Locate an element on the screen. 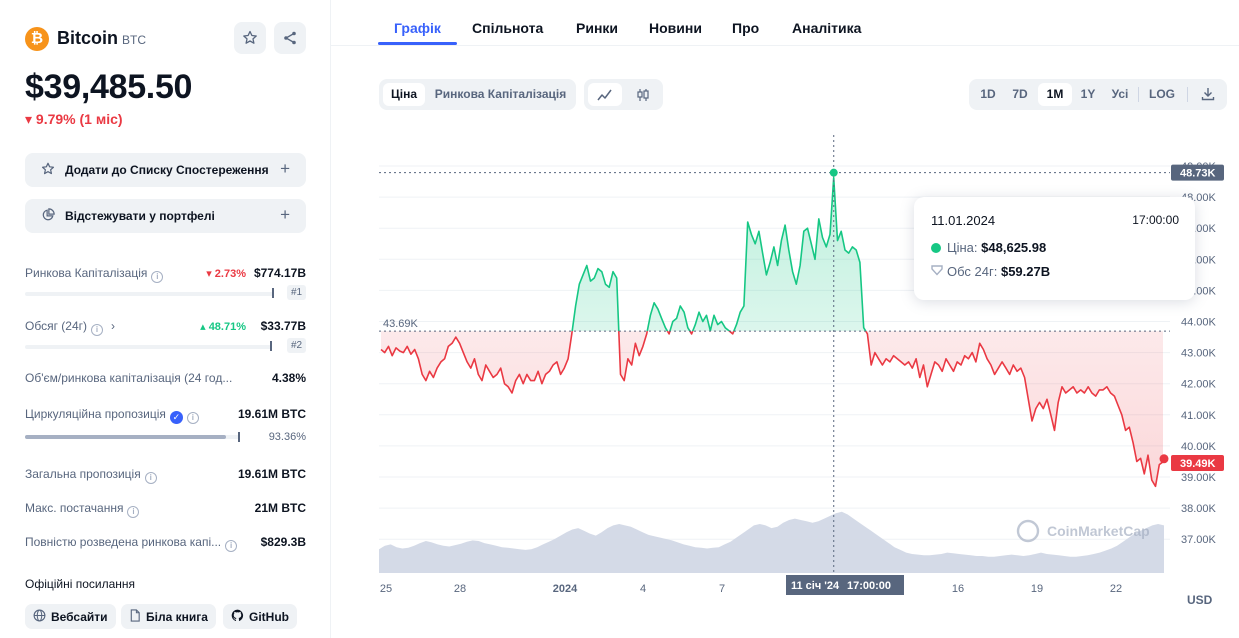 This screenshot has width=1239, height=638. time-range-switch: 1D 7D 1M 1Y Усі LOG is located at coordinates (1098, 94).